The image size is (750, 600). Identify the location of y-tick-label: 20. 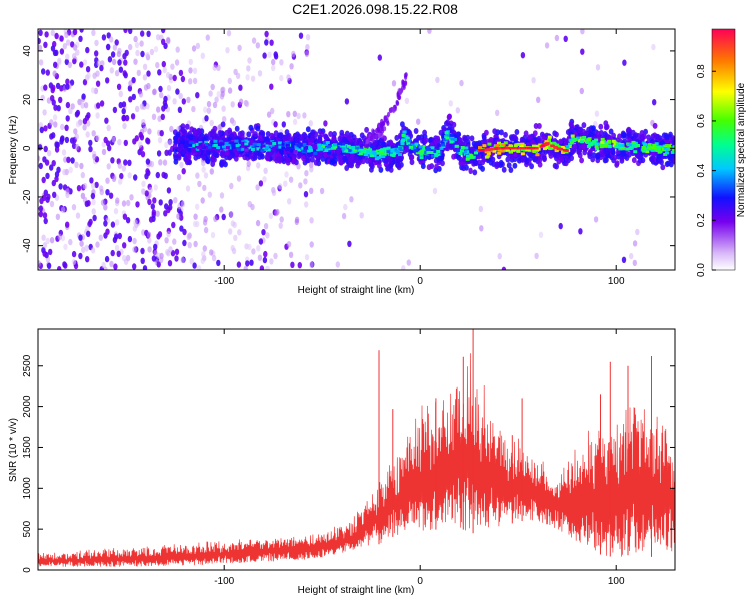
(27, 100).